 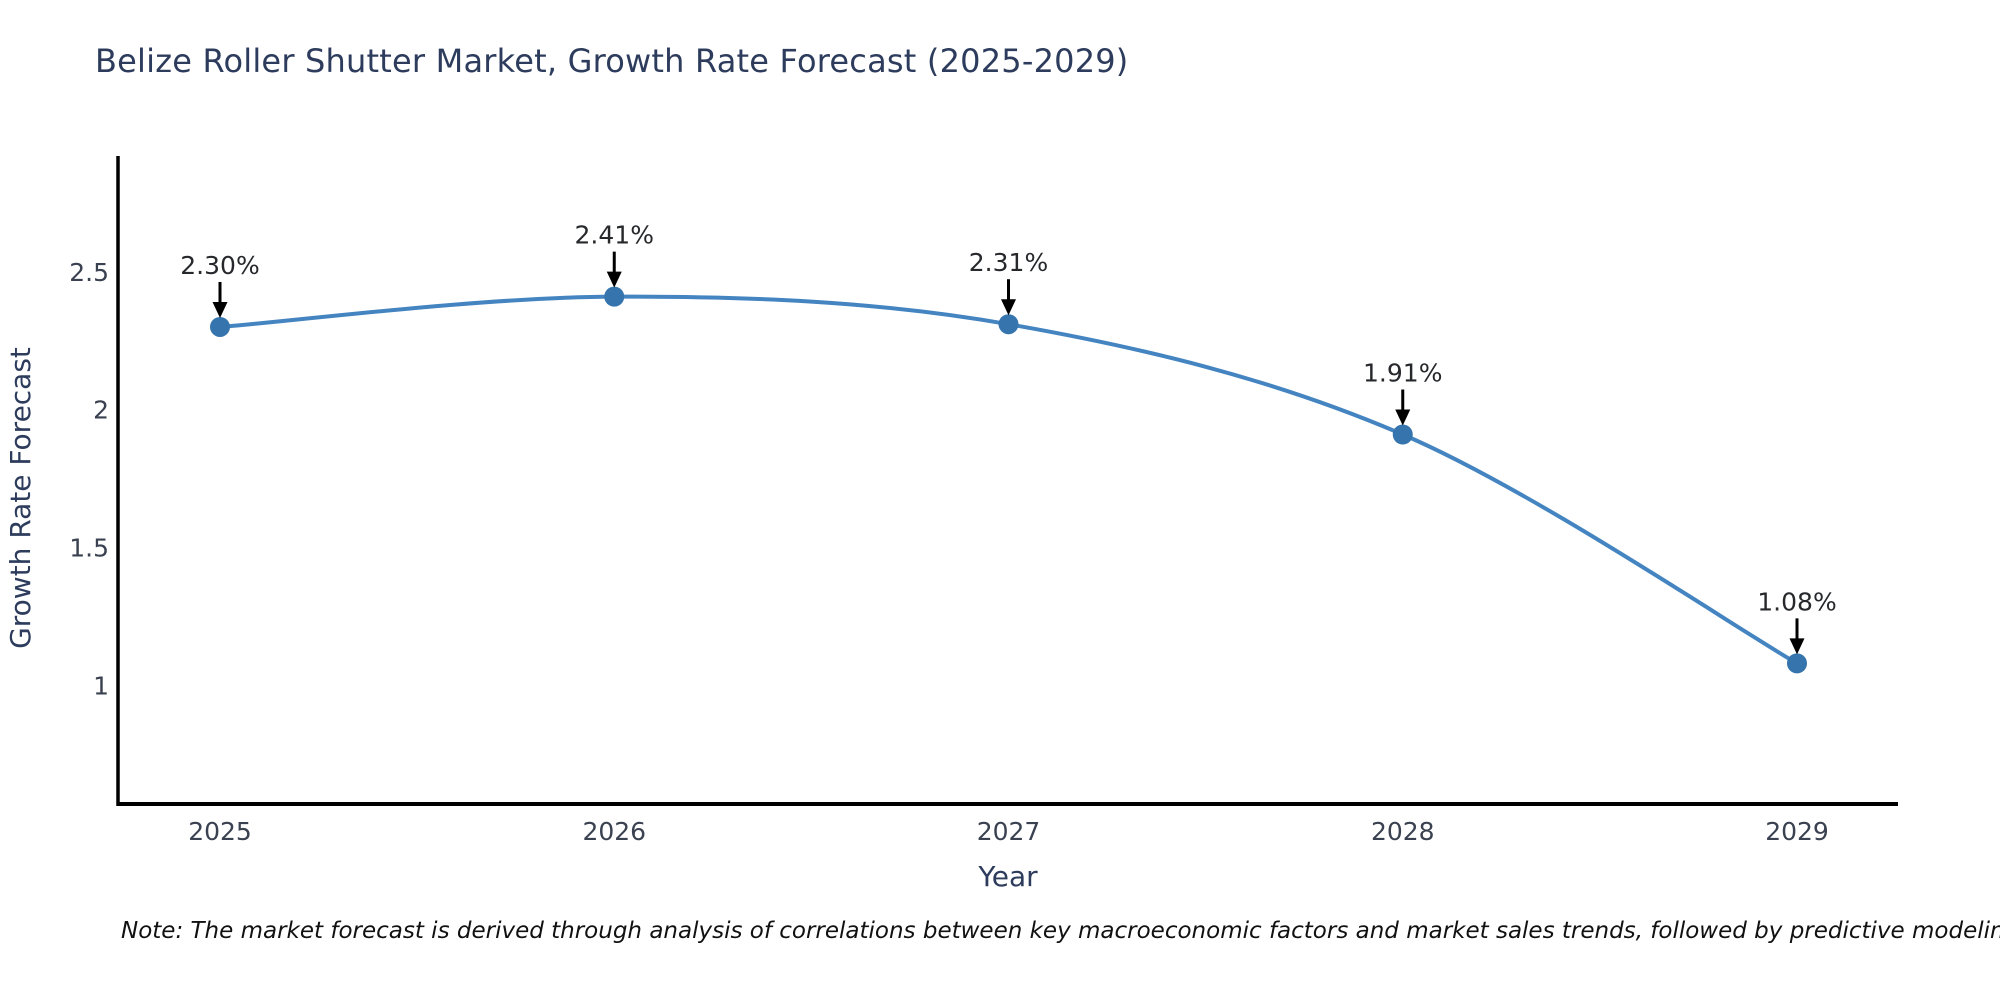 I want to click on x-tick-label: 2028, so click(x=1403, y=831).